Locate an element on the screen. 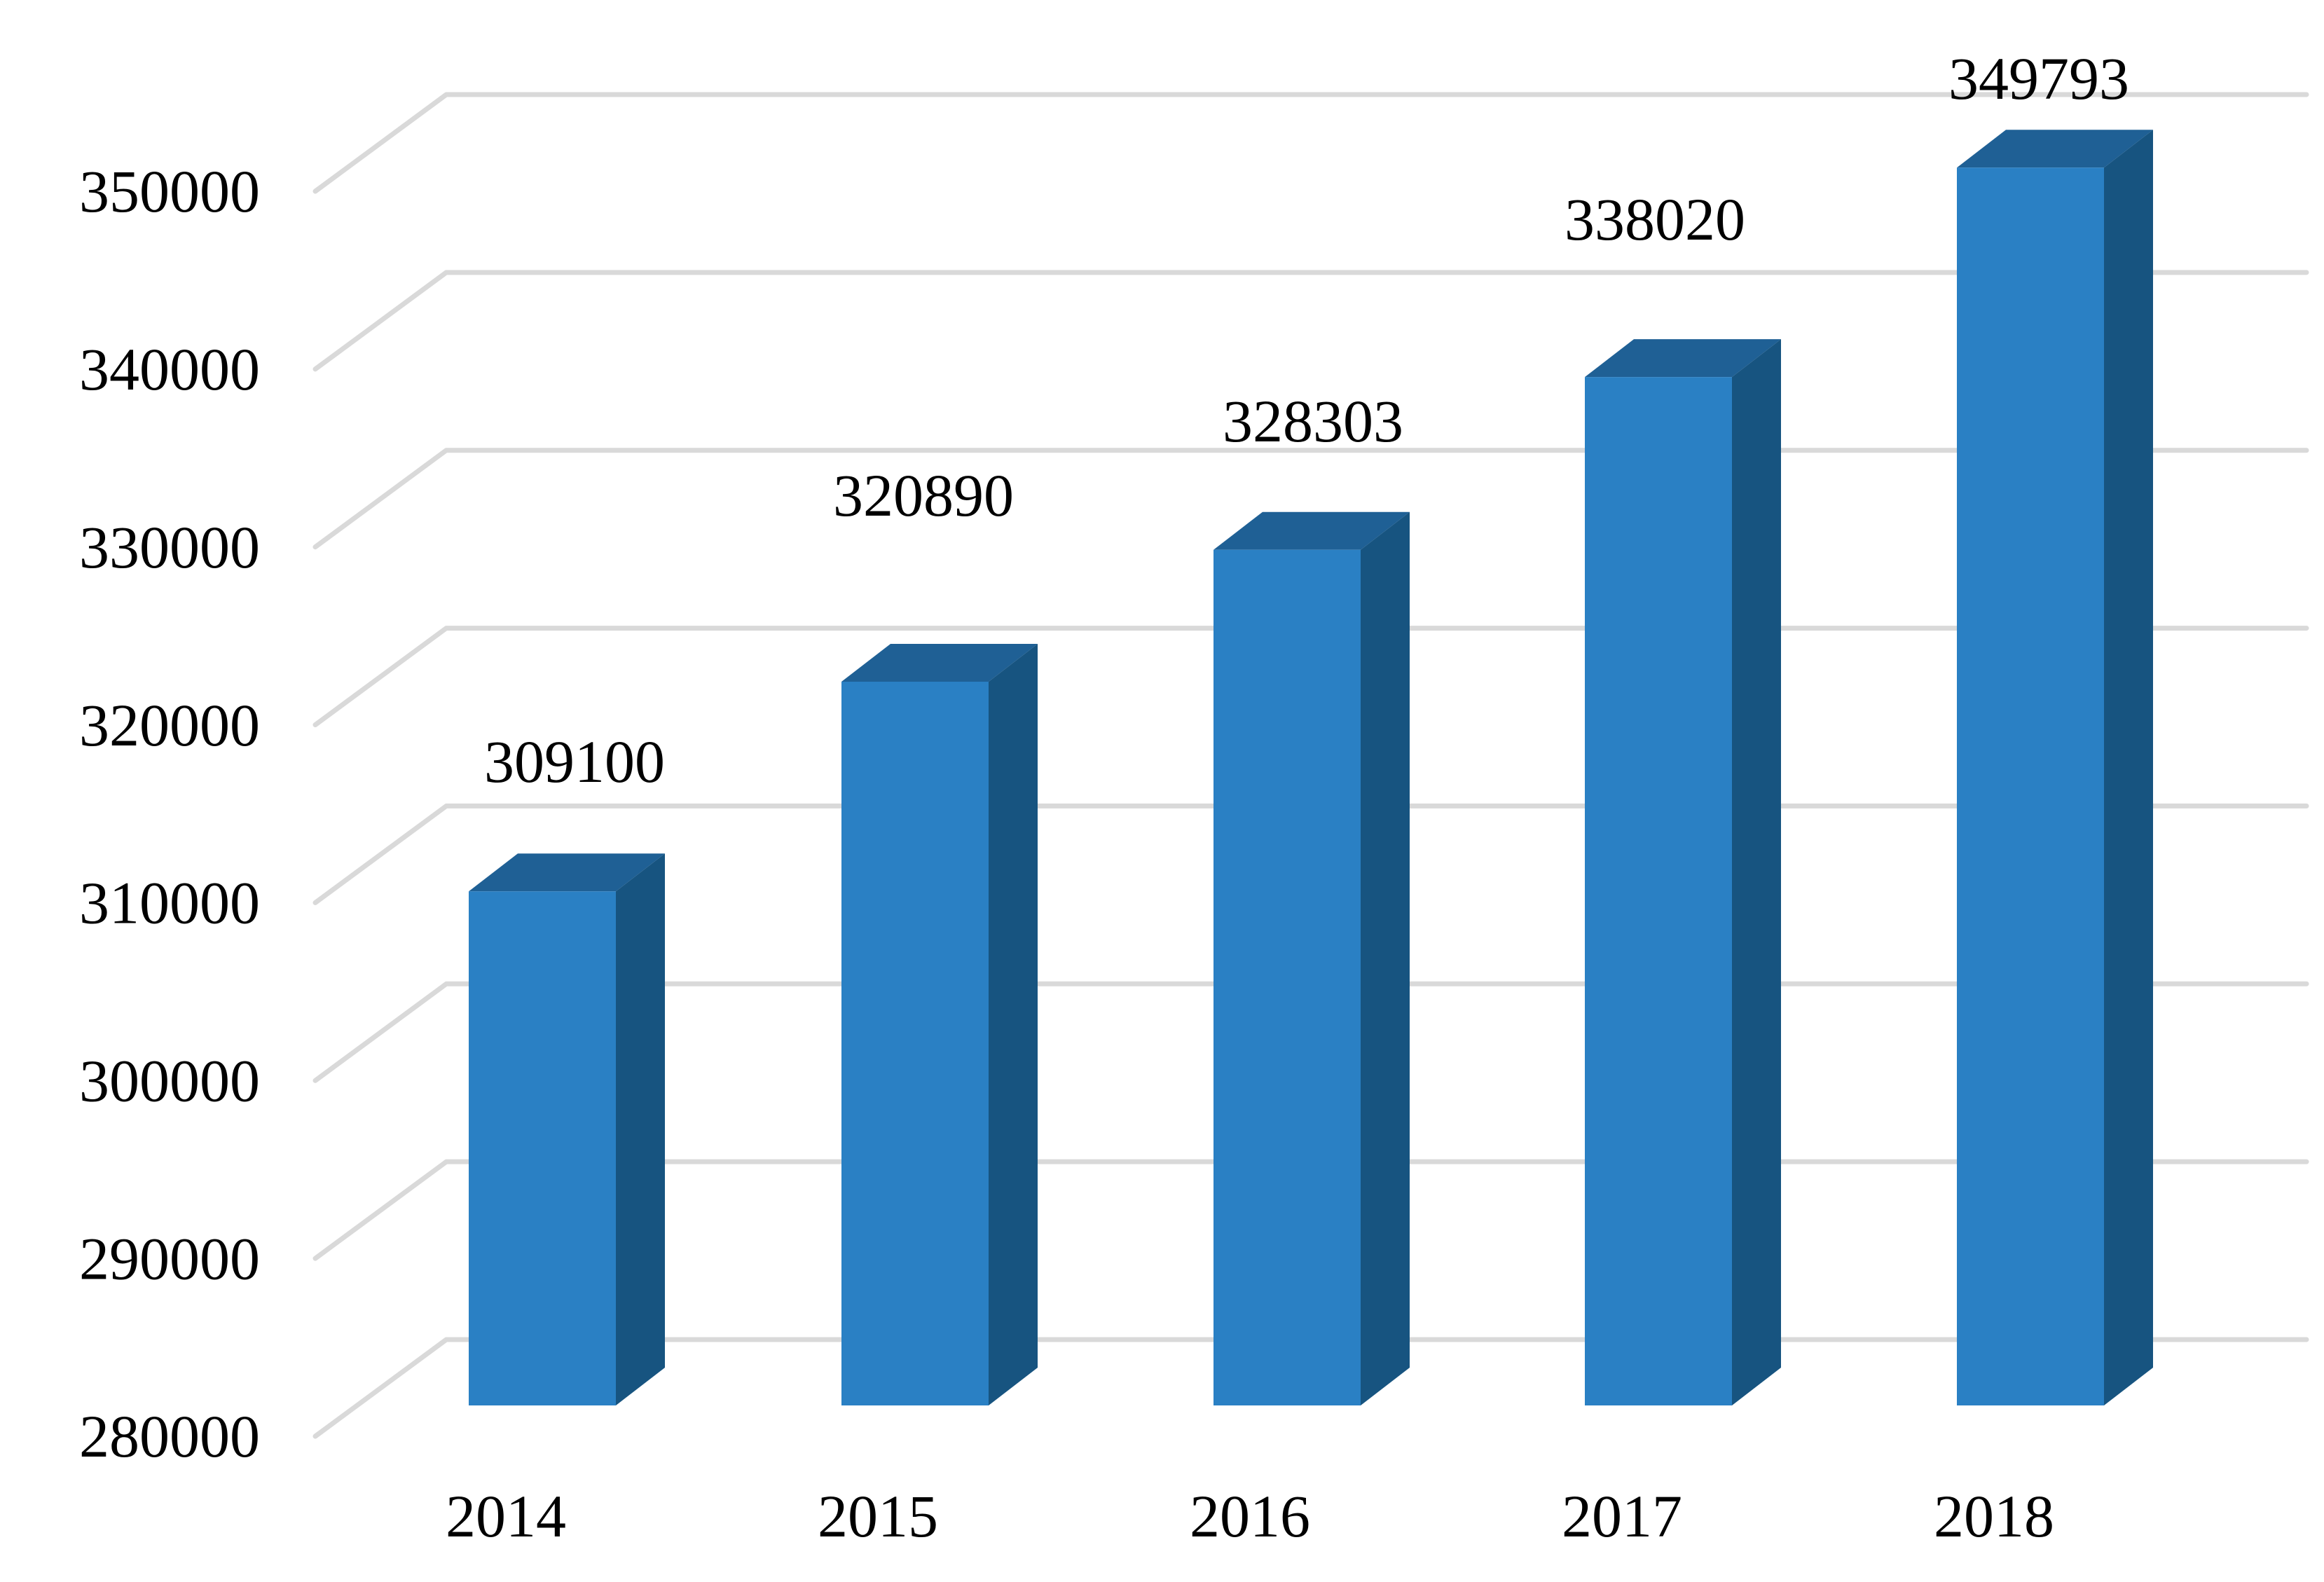  y-tick-label-330000: 330000 is located at coordinates (169, 547).